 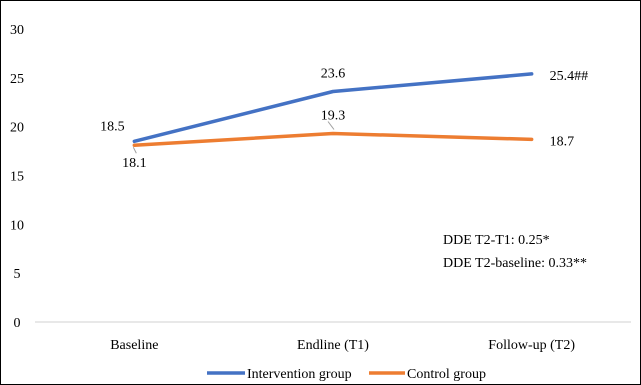 I want to click on annotation-text: DDE T2-baseline: 0.33**, so click(x=515, y=263).